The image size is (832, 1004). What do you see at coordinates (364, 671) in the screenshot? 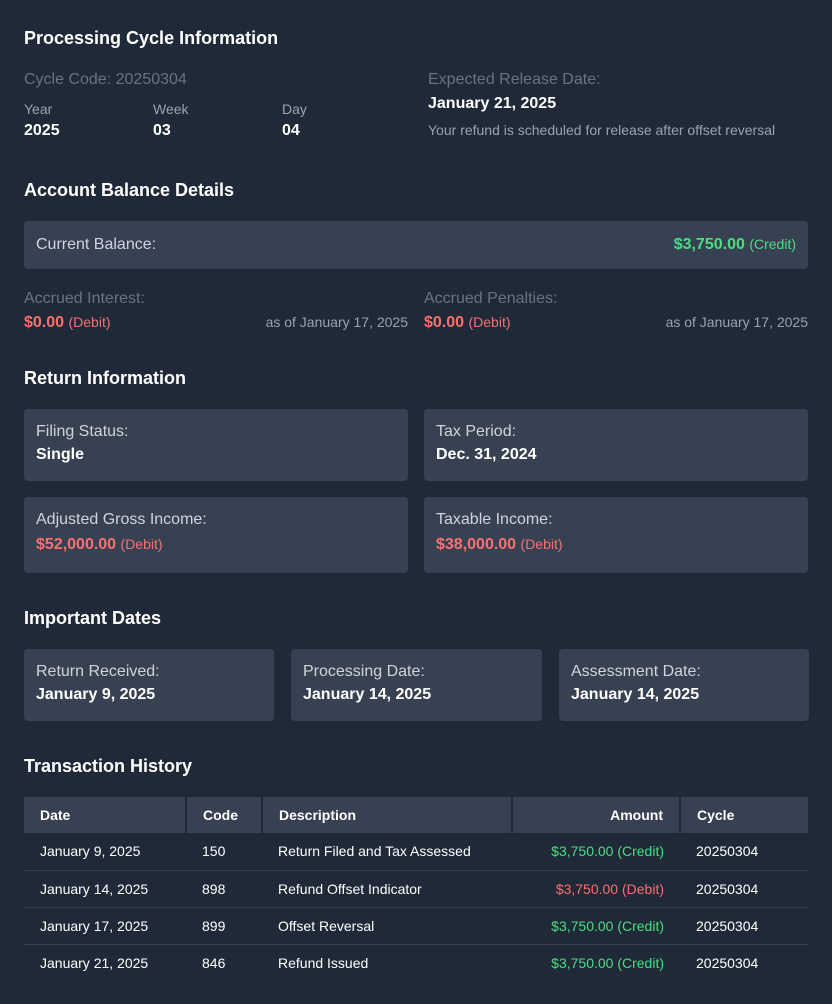
I see `processing-date-label: Processing Date:` at bounding box center [364, 671].